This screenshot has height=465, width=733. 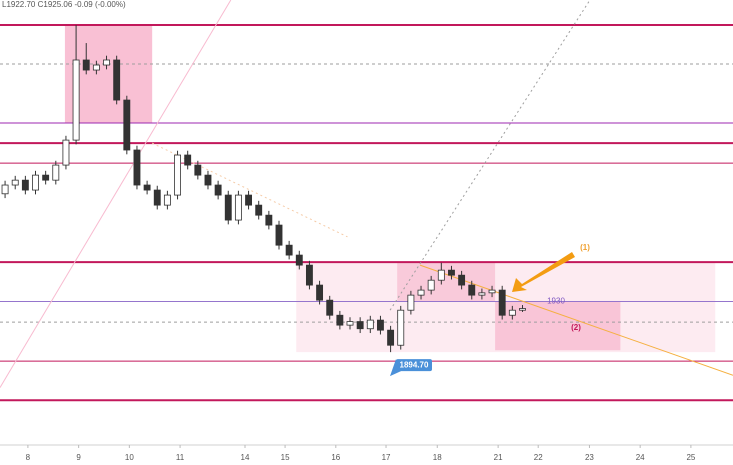 What do you see at coordinates (543, 272) in the screenshot?
I see `arrow` at bounding box center [543, 272].